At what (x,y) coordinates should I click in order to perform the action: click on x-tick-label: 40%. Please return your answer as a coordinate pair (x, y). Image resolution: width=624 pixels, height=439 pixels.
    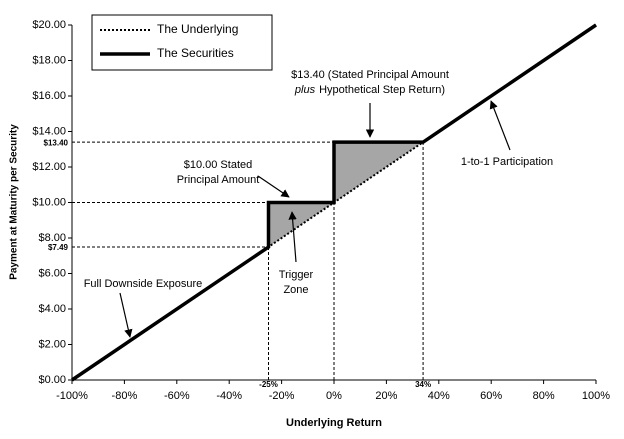
    Looking at the image, I should click on (439, 396).